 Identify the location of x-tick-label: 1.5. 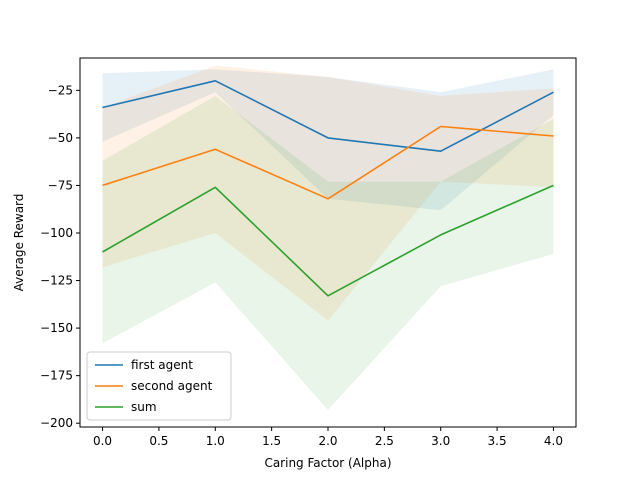
(271, 441).